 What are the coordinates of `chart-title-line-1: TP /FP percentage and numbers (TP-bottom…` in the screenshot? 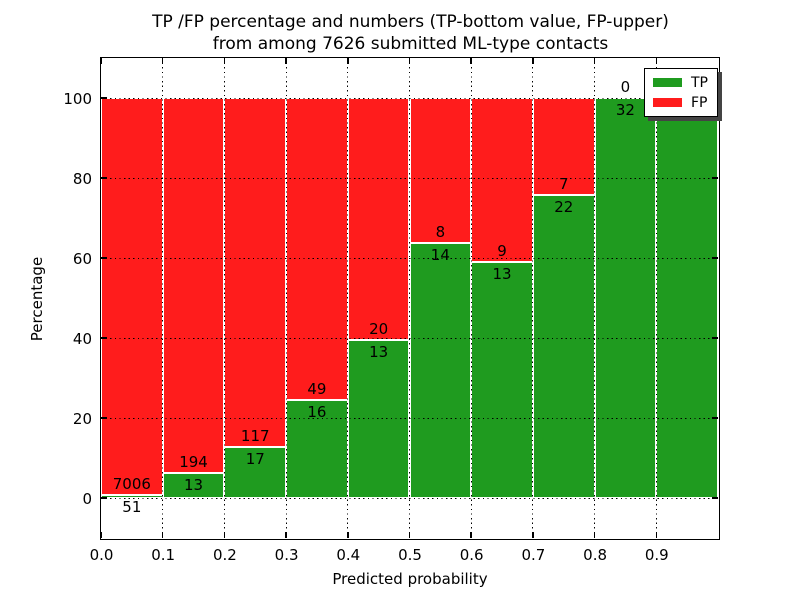 It's located at (410, 22).